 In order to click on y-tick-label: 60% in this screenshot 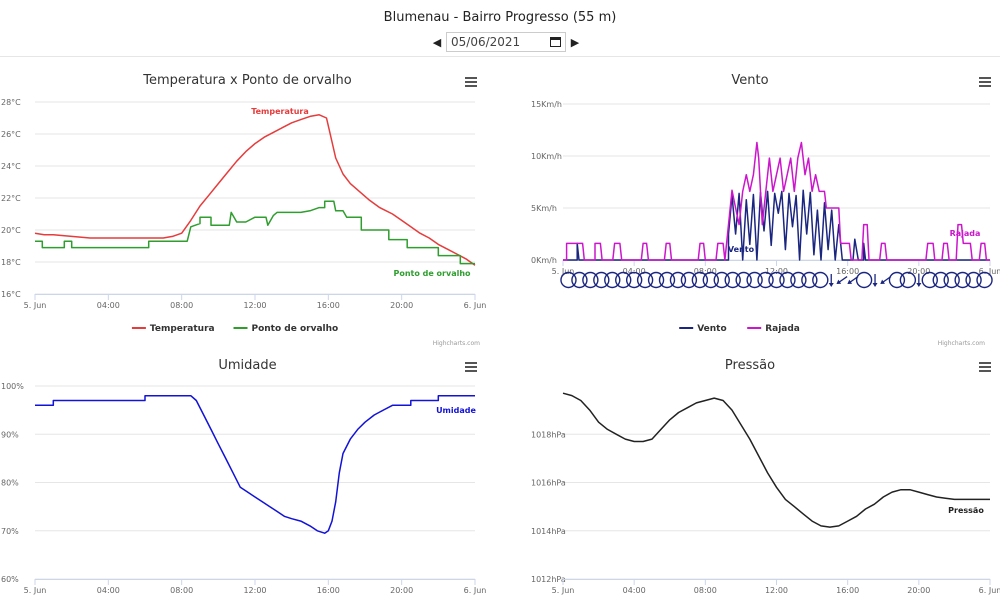, I will do `click(10, 579)`.